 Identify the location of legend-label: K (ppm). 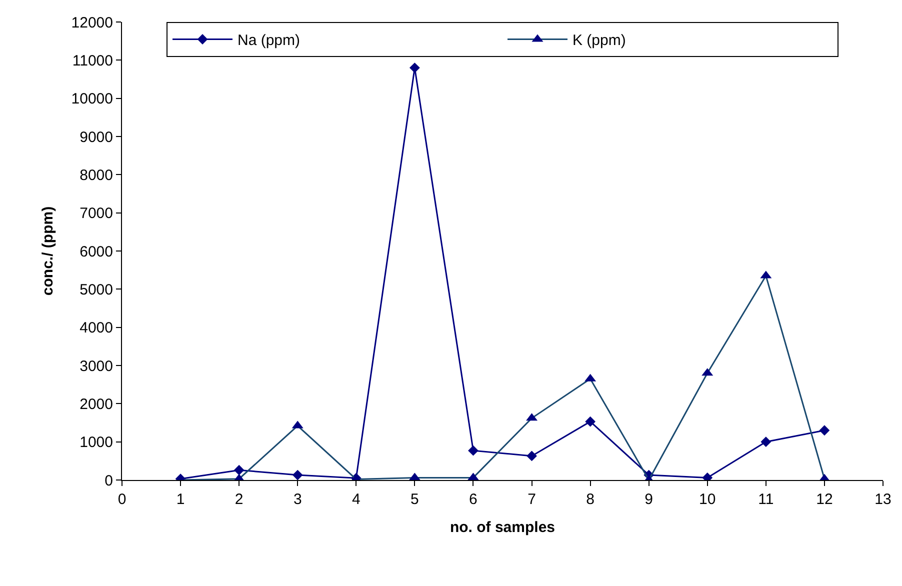
(599, 41).